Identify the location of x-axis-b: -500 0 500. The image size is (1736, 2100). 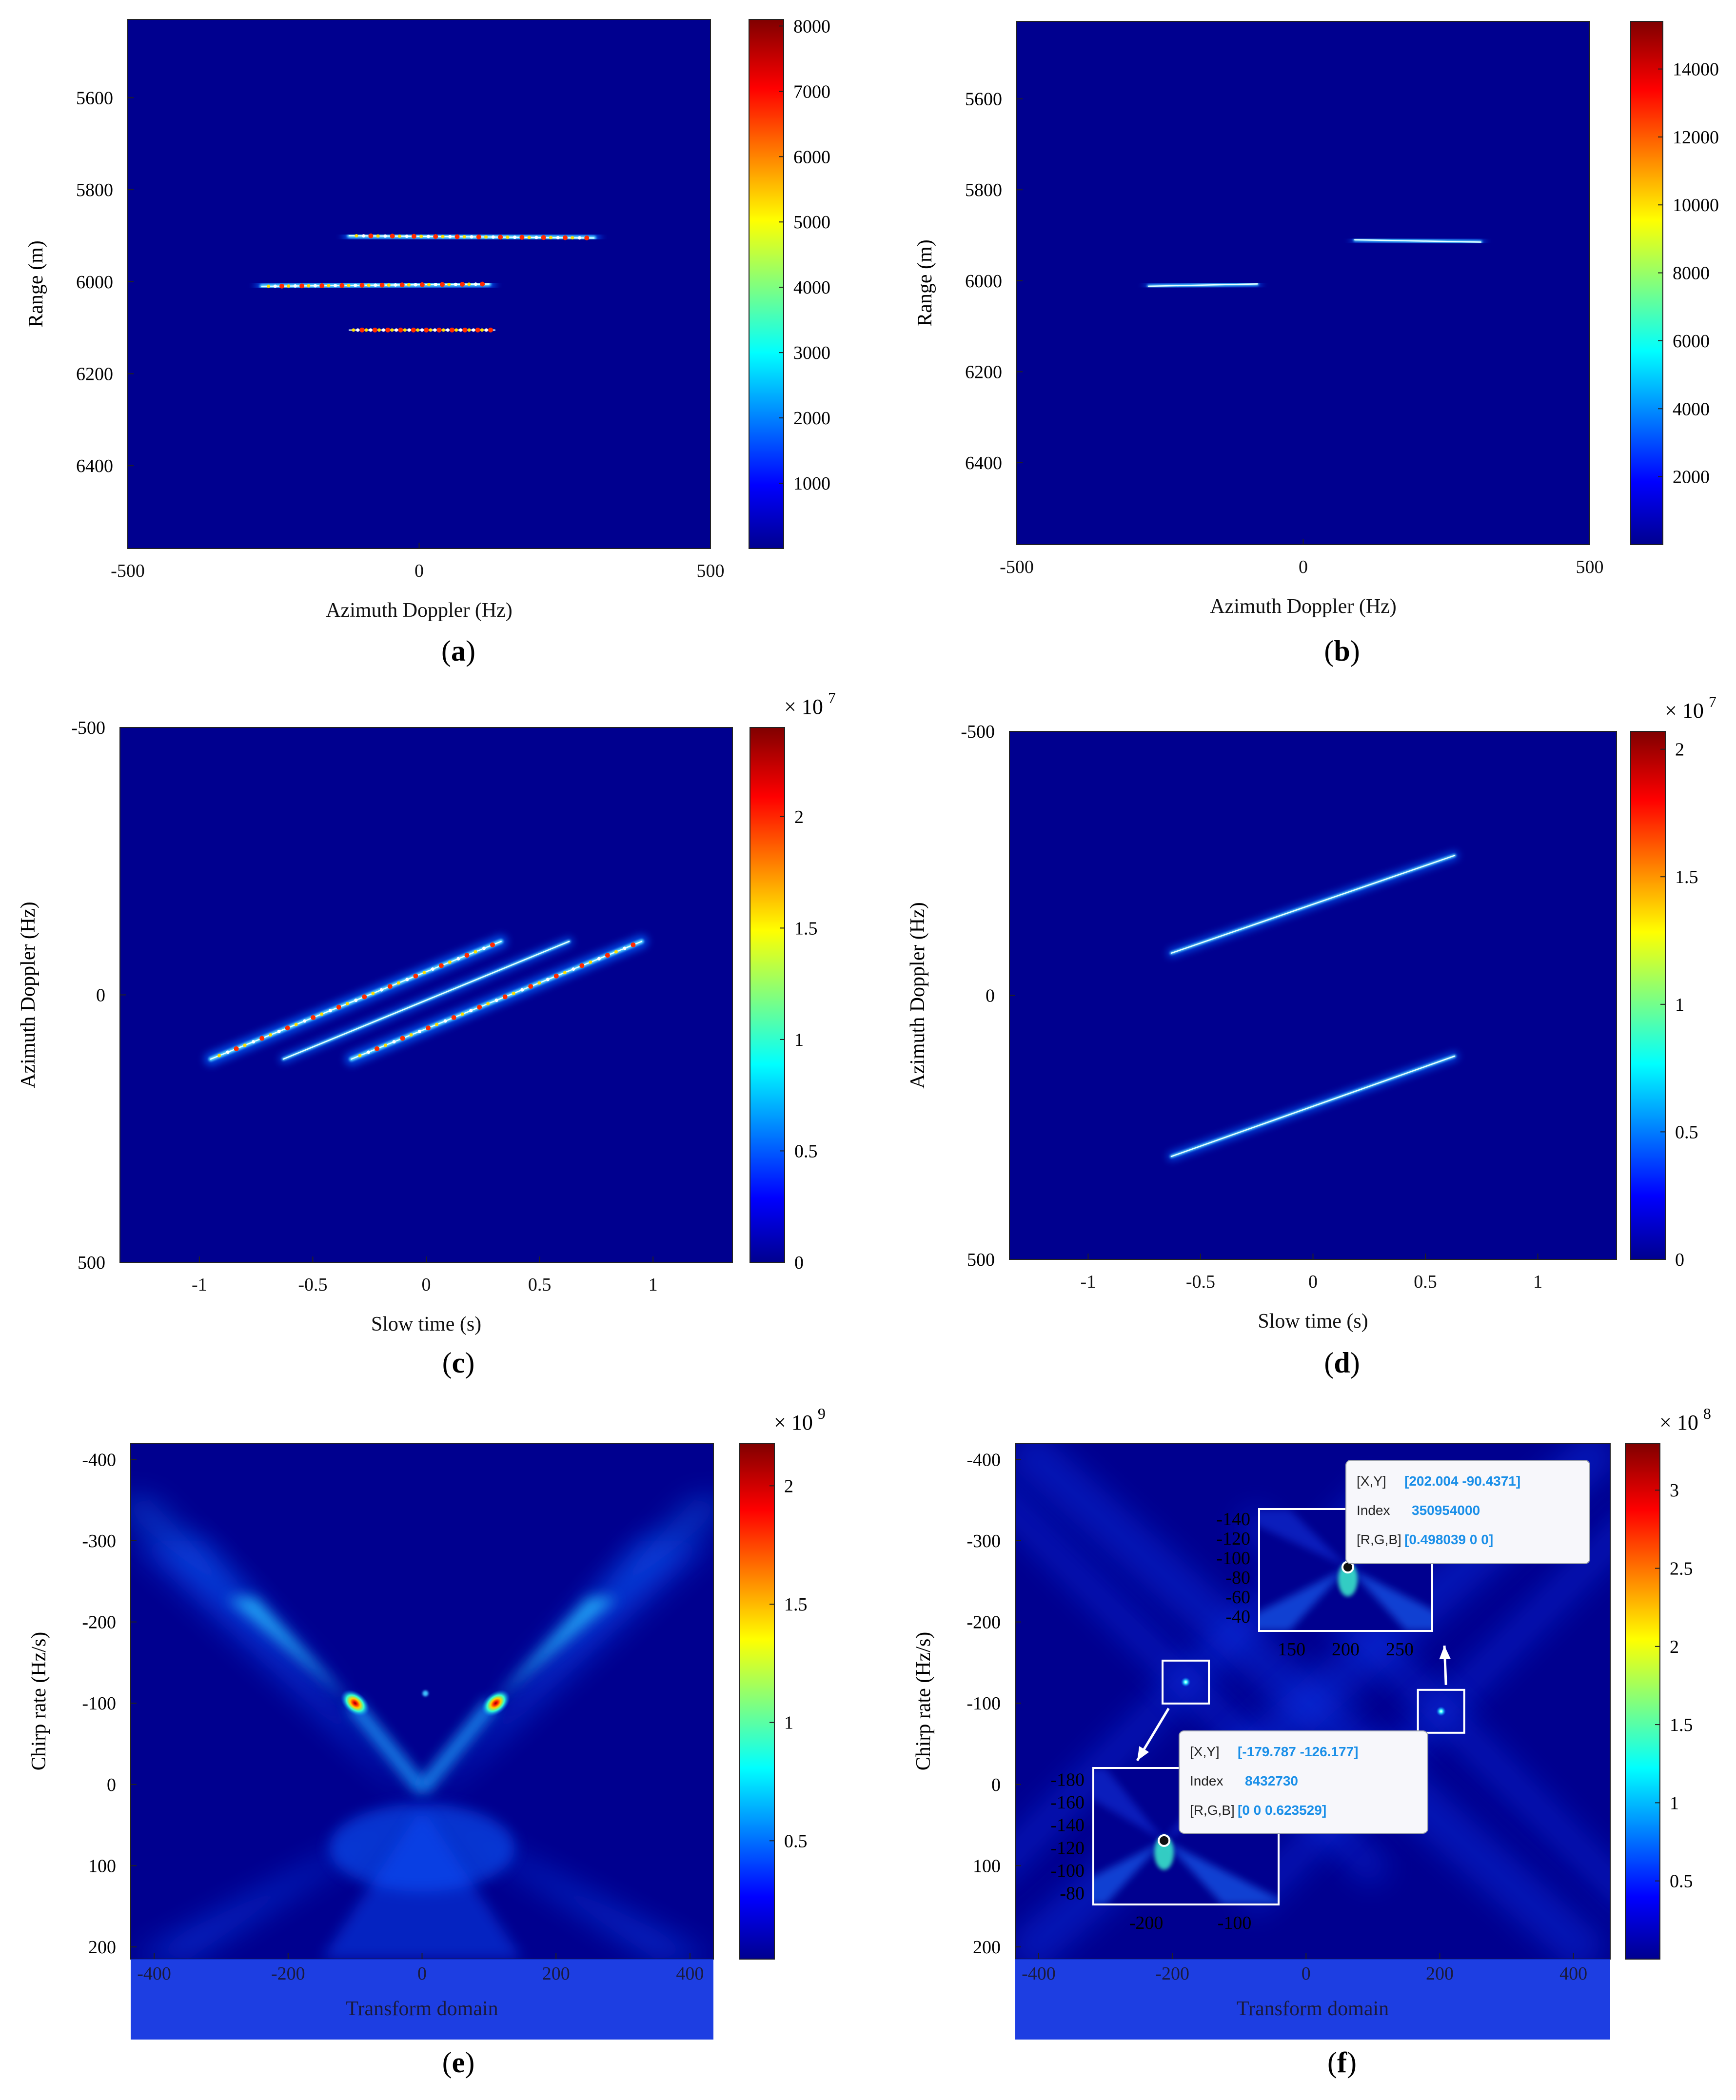
(1302, 558).